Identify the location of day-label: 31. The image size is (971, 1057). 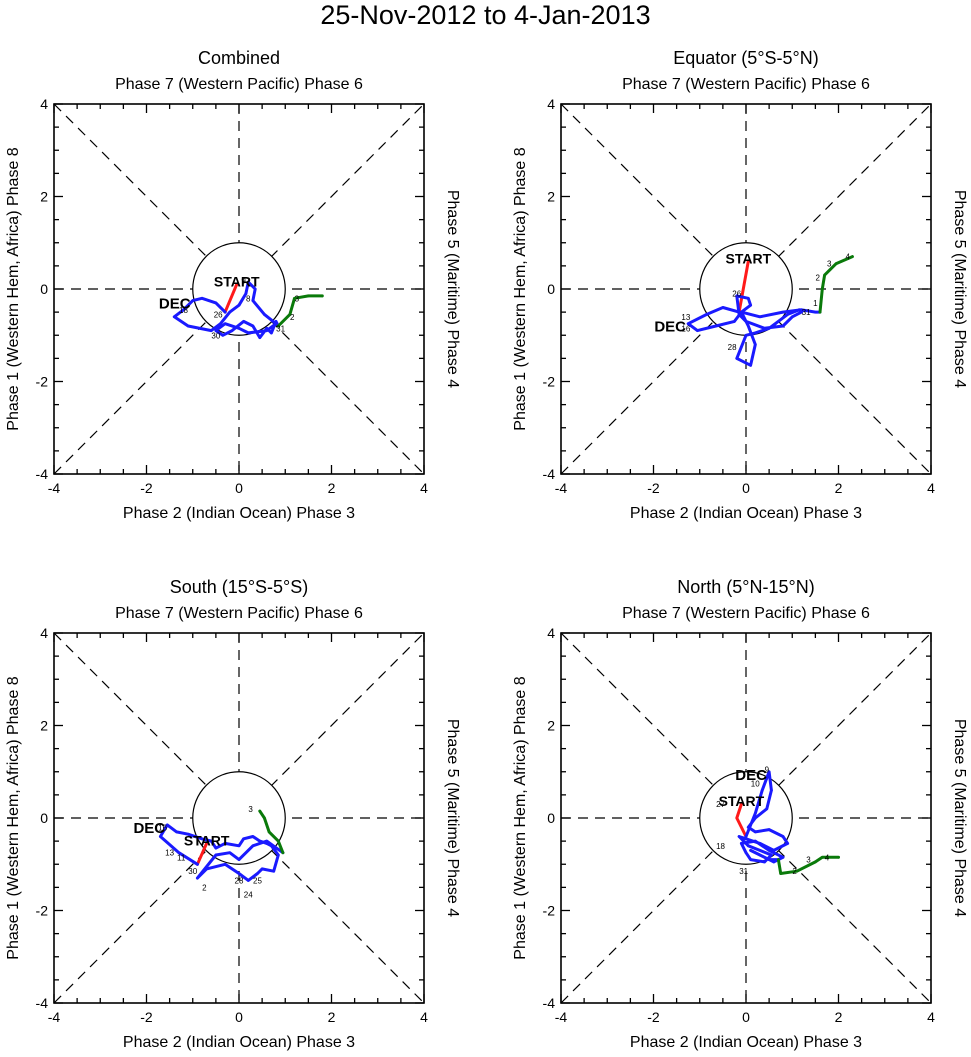
(743, 871).